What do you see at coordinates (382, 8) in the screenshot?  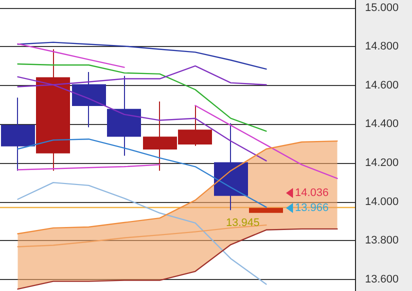 I see `y-tick-label: 15.000` at bounding box center [382, 8].